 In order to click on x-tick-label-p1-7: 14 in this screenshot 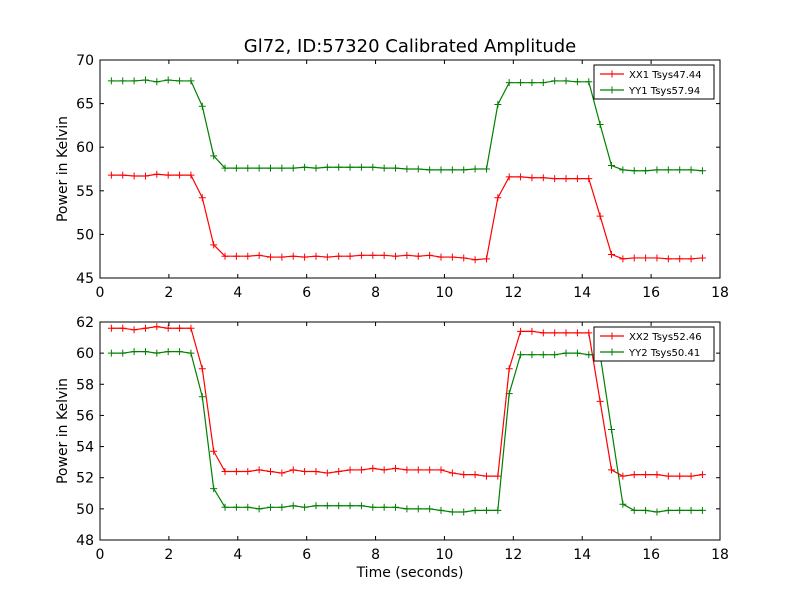, I will do `click(582, 555)`.